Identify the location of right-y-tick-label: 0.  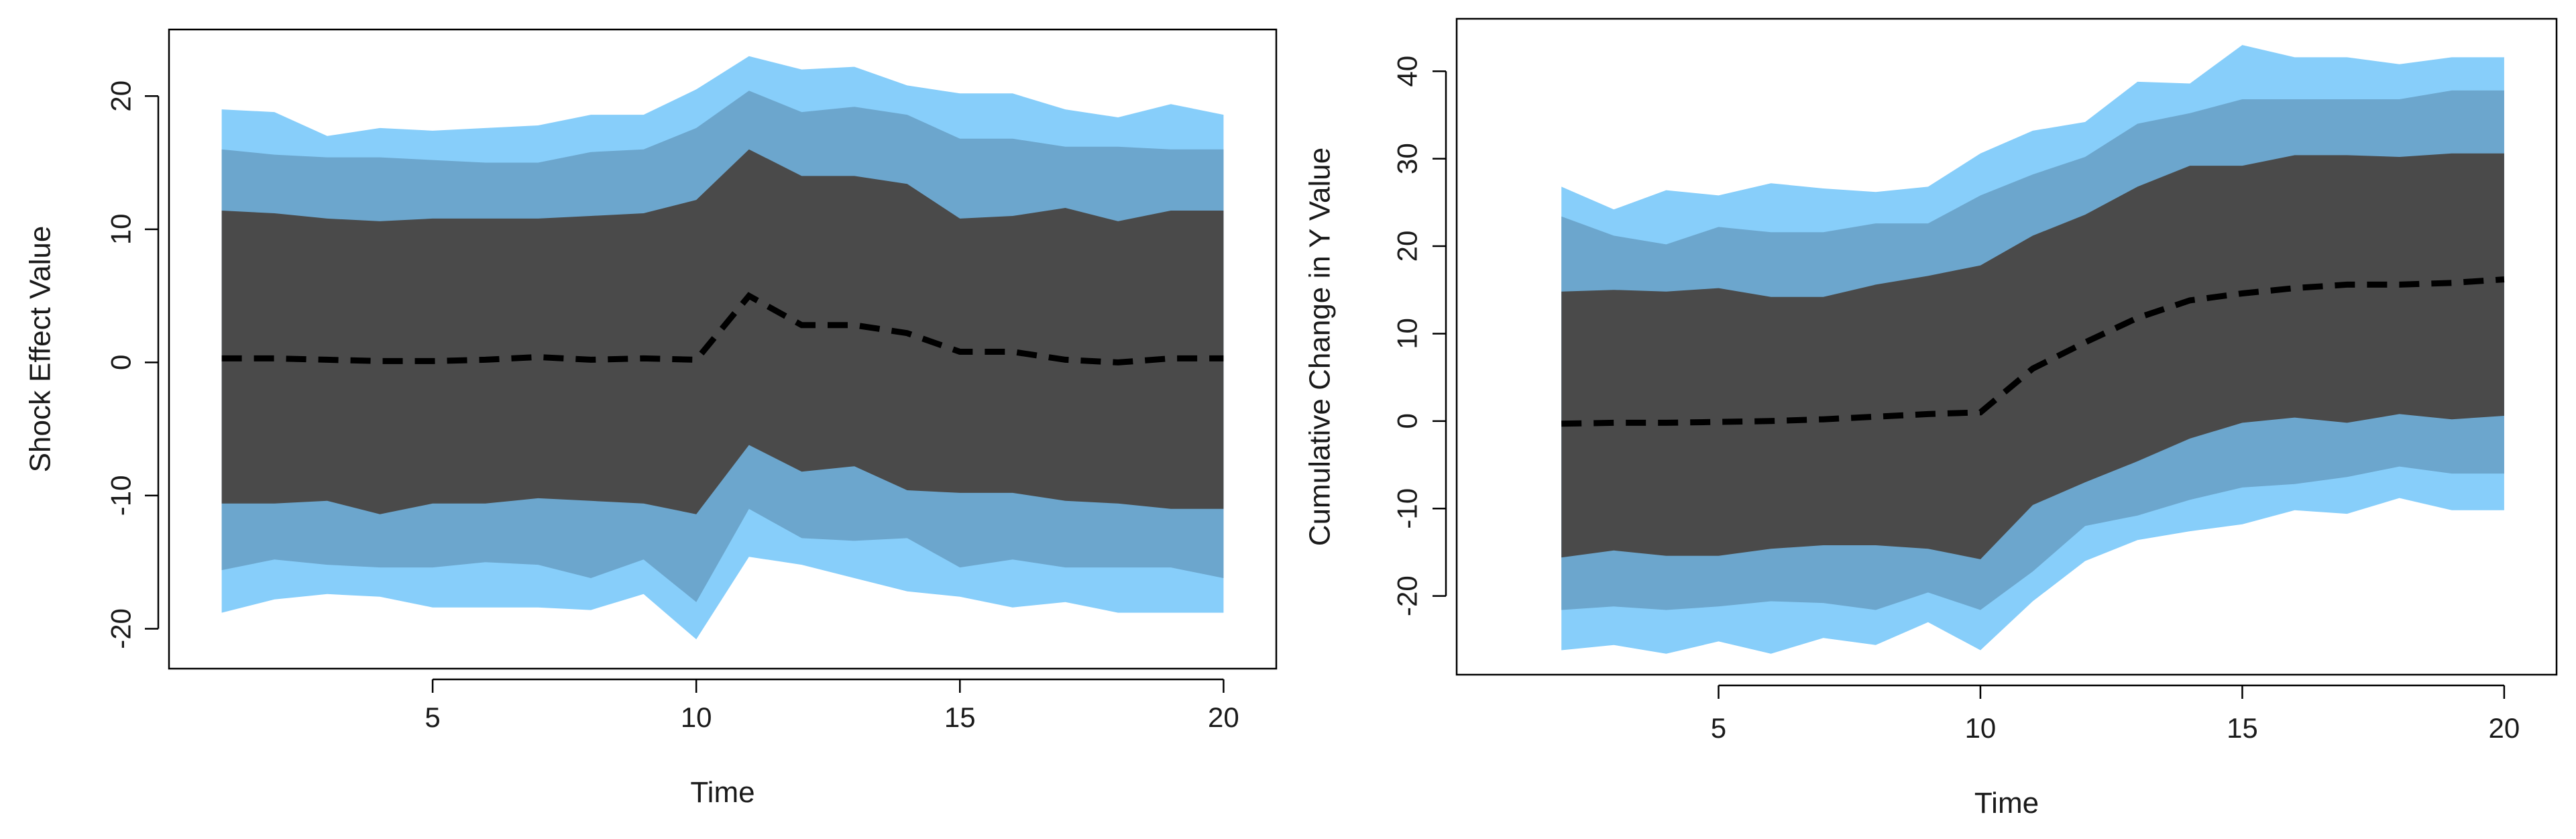
(1407, 421).